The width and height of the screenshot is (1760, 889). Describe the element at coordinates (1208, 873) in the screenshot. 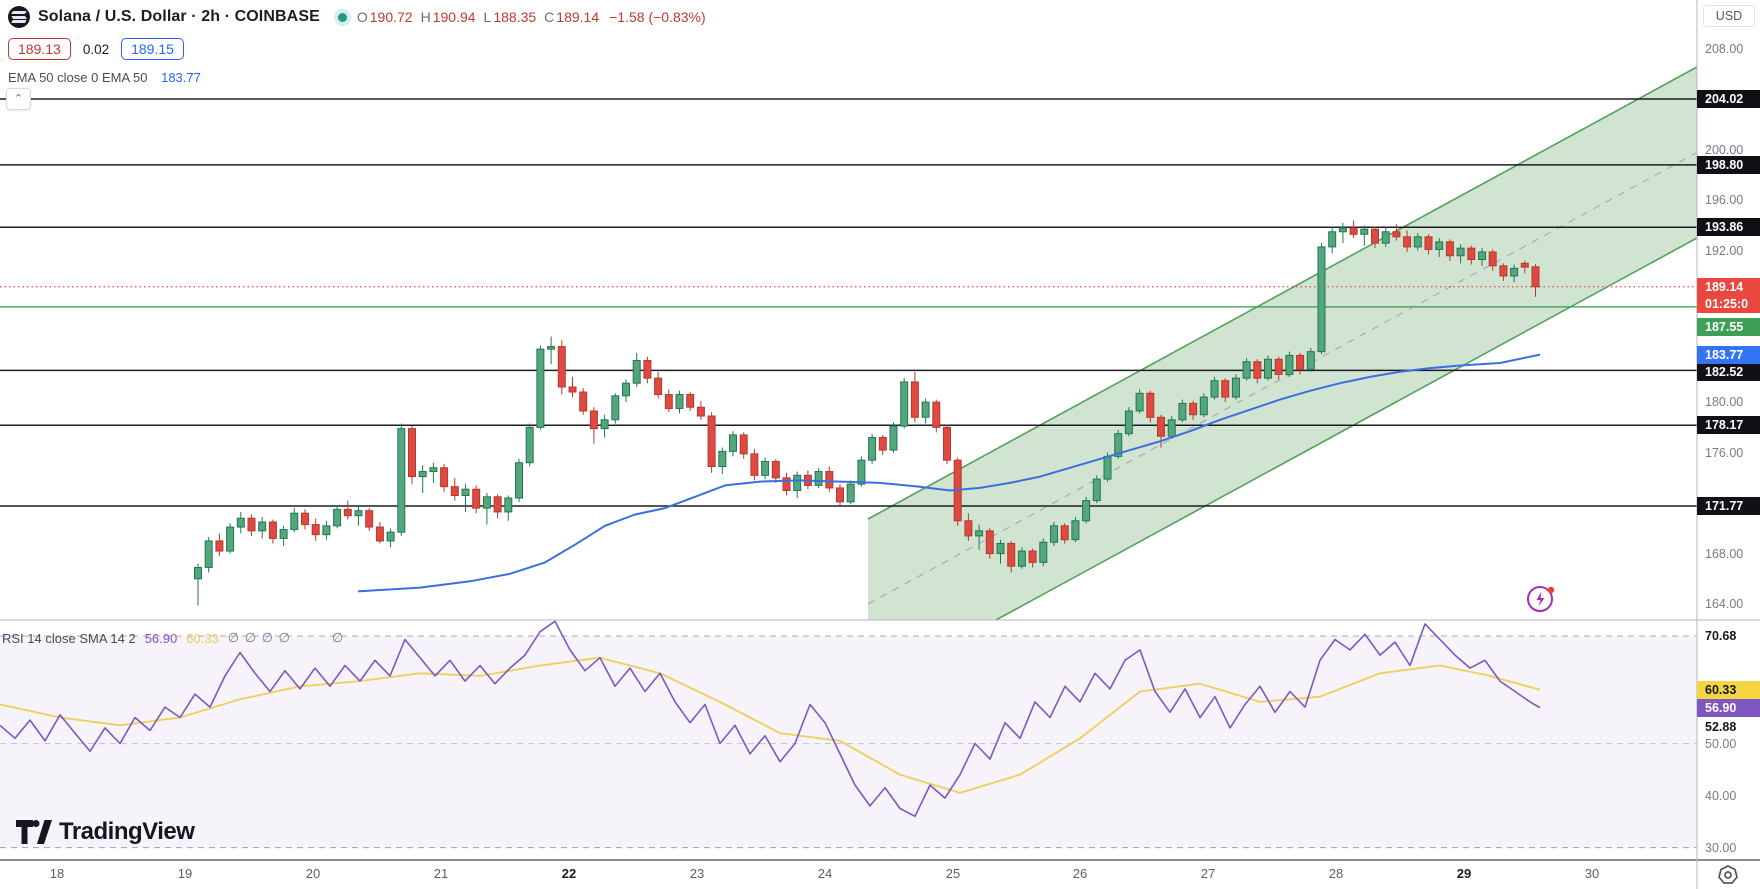

I see `time-tick-label: 27` at that location.